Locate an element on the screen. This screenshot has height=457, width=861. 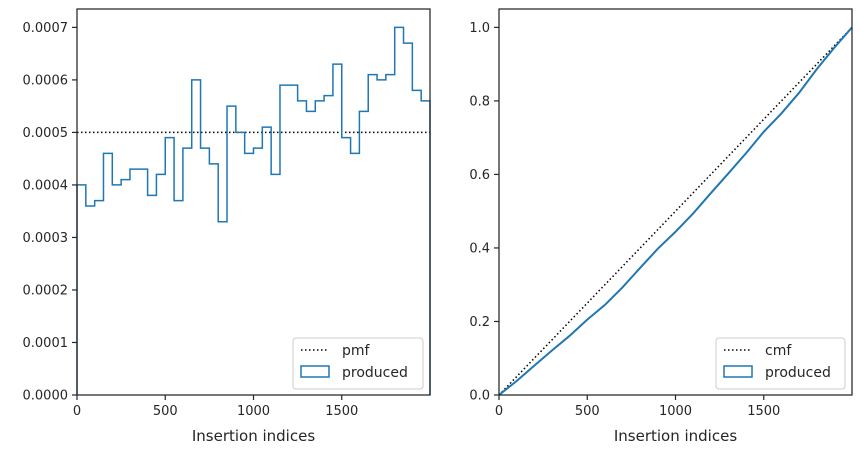
y-tick-label: 0.0002 is located at coordinates (46, 290).